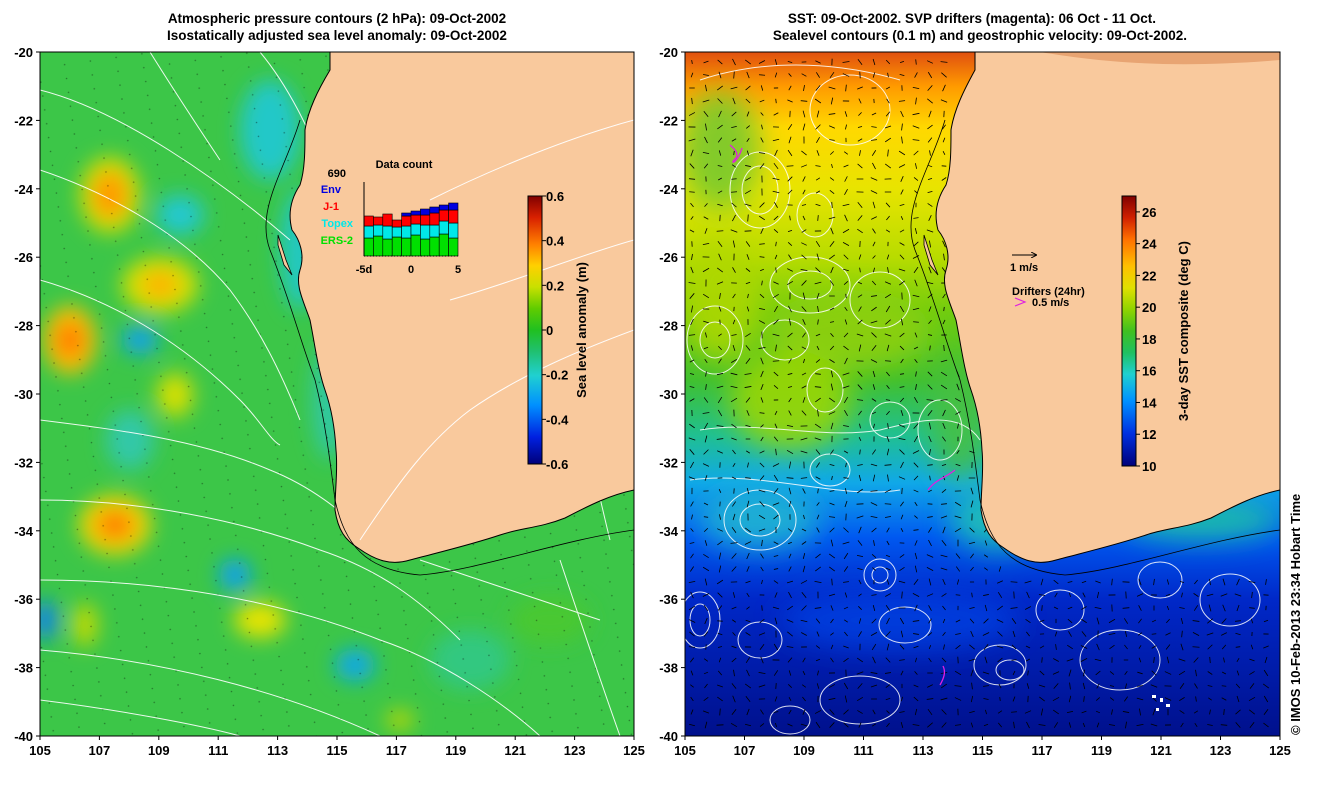 This screenshot has width=1320, height=785. What do you see at coordinates (668, 120) in the screenshot?
I see `right-ytick-label: -22` at bounding box center [668, 120].